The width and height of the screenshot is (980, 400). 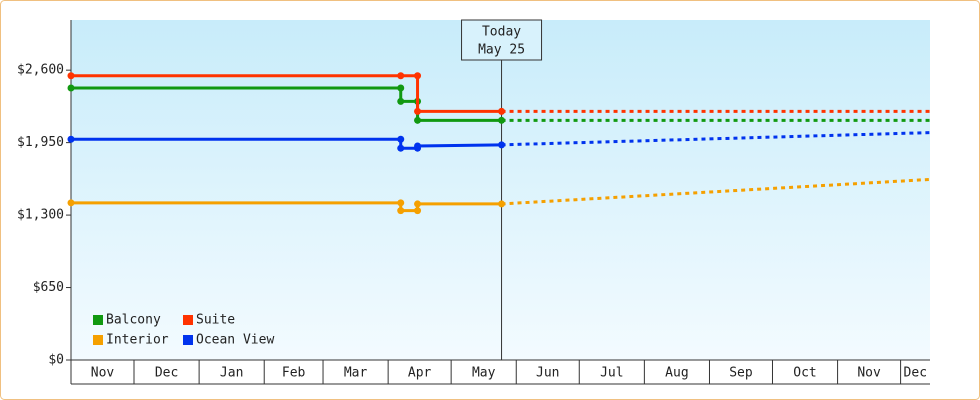 I want to click on today-box, so click(x=502, y=40).